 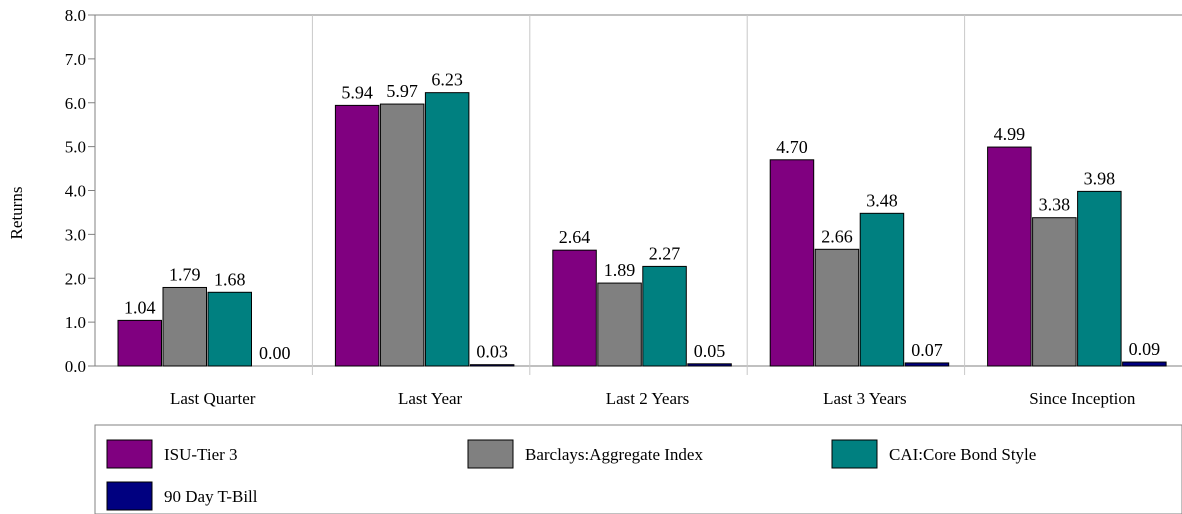 What do you see at coordinates (962, 454) in the screenshot?
I see `legend-label: CAI:Core Bond Style` at bounding box center [962, 454].